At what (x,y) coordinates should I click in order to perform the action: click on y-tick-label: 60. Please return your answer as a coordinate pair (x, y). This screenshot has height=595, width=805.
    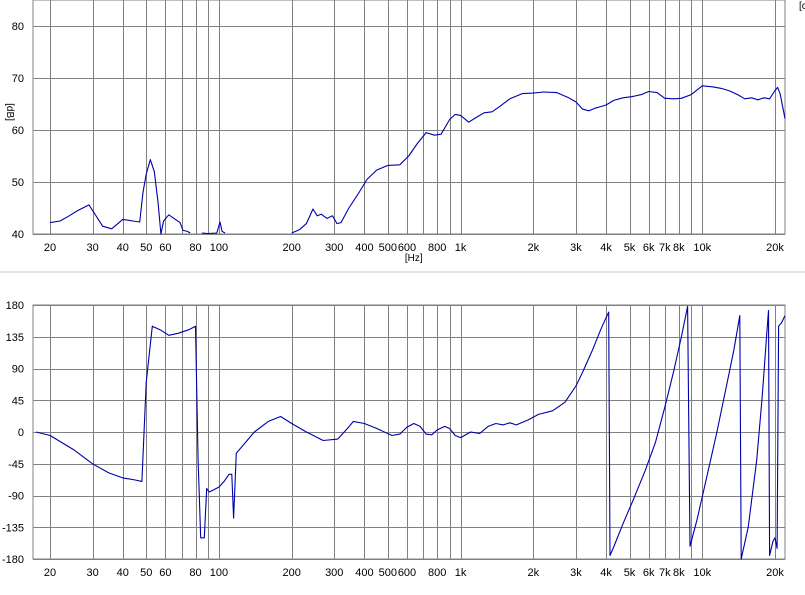
    Looking at the image, I should click on (18, 131).